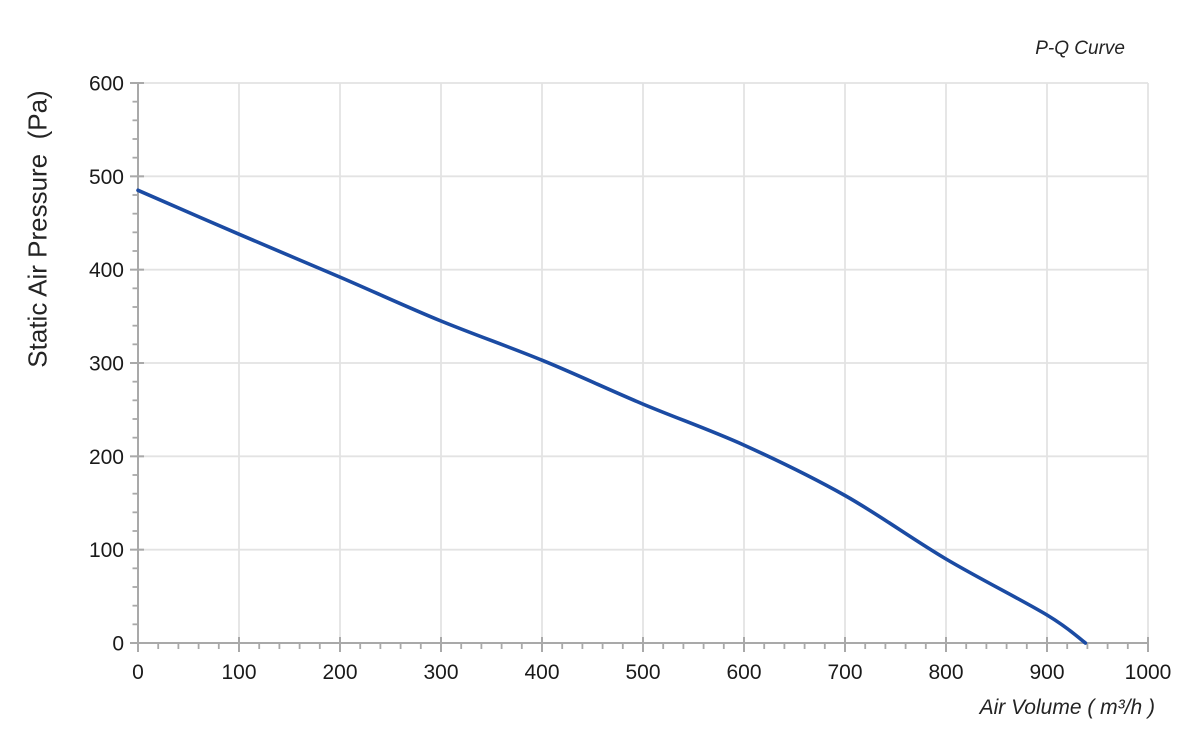  Describe the element at coordinates (844, 672) in the screenshot. I see `x-tick-label: 700` at that location.